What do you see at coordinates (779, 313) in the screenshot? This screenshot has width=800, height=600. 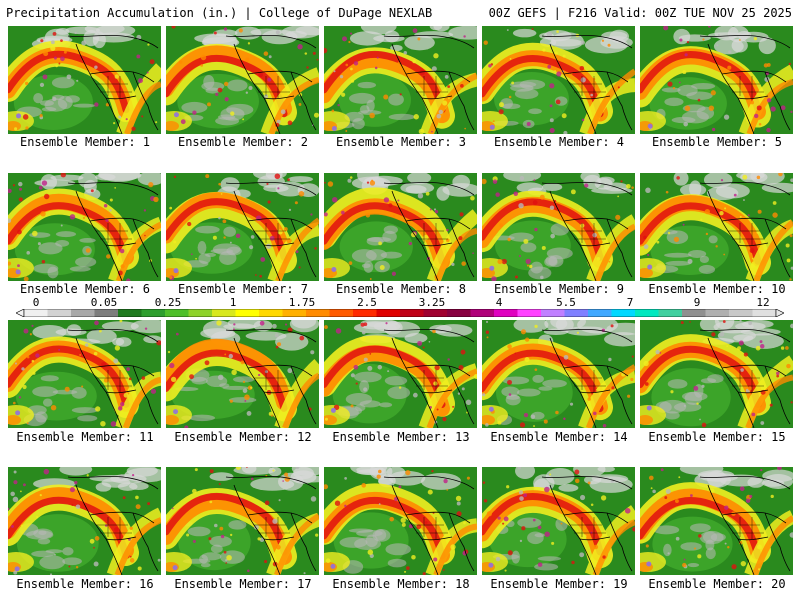 I see `colorbar-max-arrow` at bounding box center [779, 313].